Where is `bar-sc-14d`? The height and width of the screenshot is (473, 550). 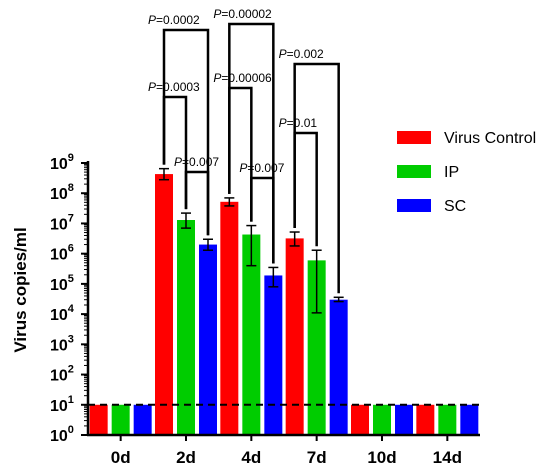
bar-sc-14d is located at coordinates (469, 419).